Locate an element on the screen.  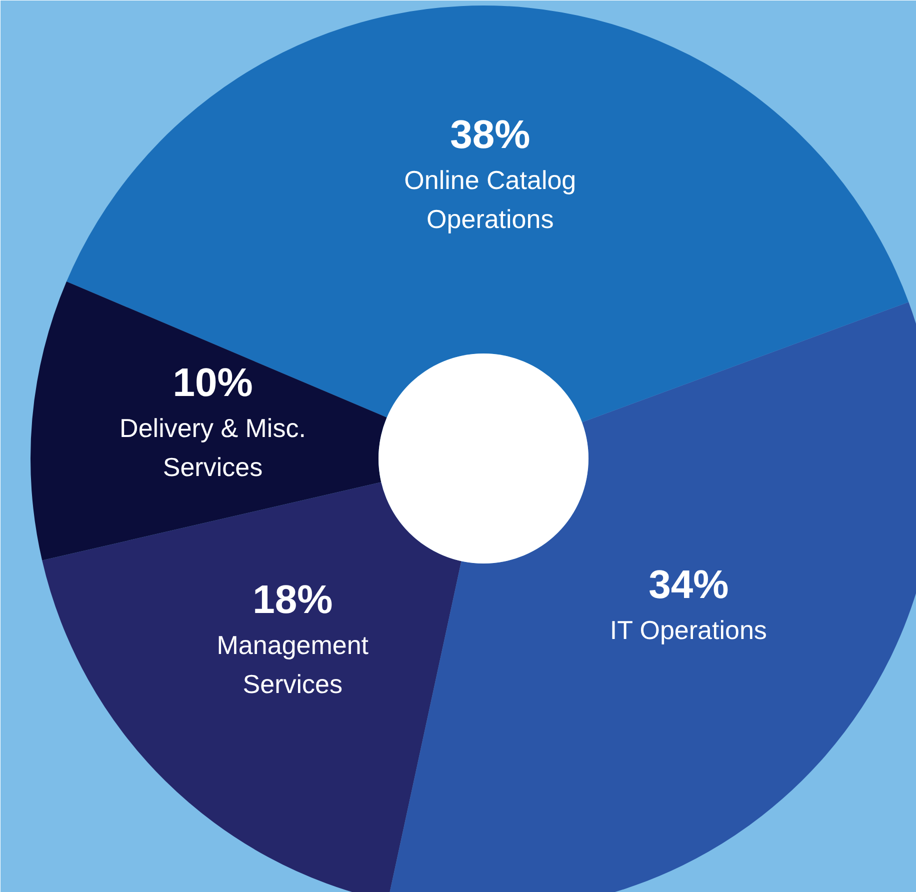
data-label: 10% is located at coordinates (212, 382).